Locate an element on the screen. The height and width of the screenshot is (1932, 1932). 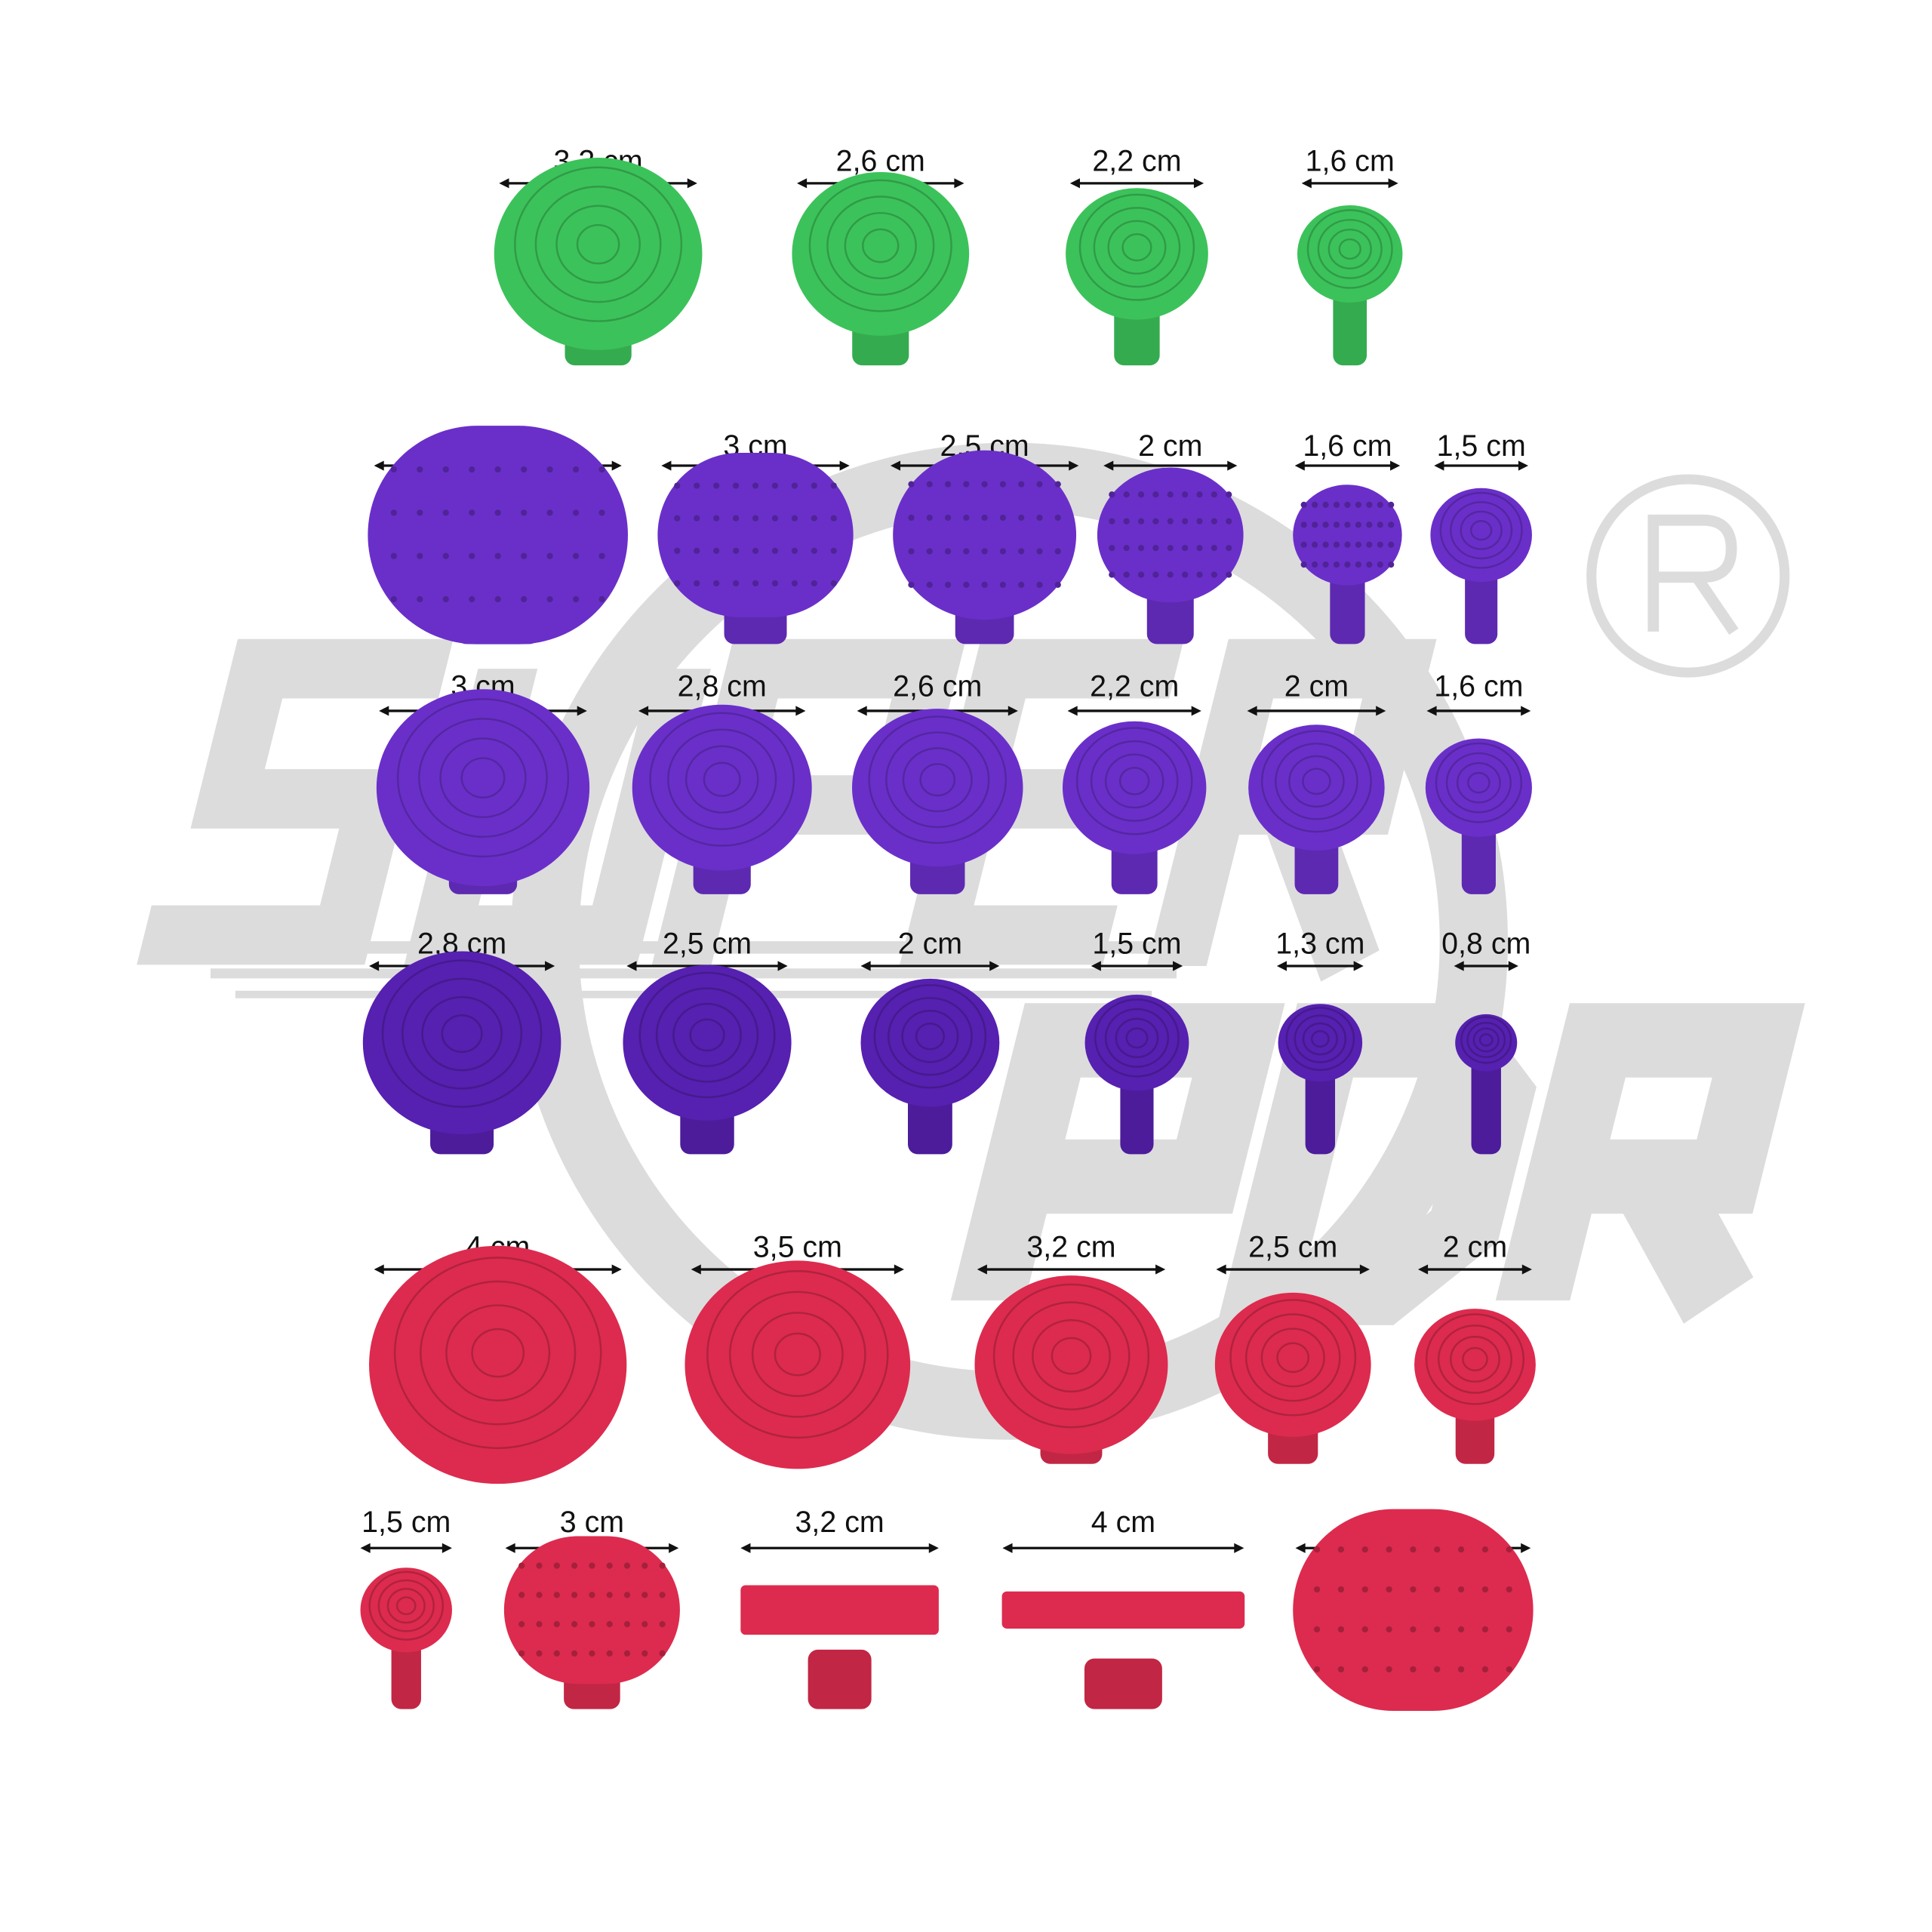
watermark-letter-d is located at coordinates (1377, 1164).